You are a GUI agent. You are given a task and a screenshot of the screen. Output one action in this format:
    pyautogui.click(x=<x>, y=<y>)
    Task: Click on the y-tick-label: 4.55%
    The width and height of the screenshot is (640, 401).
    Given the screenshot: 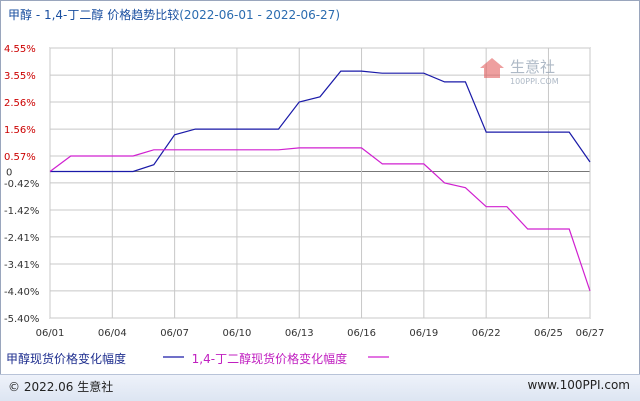 What is the action you would take?
    pyautogui.click(x=20, y=49)
    